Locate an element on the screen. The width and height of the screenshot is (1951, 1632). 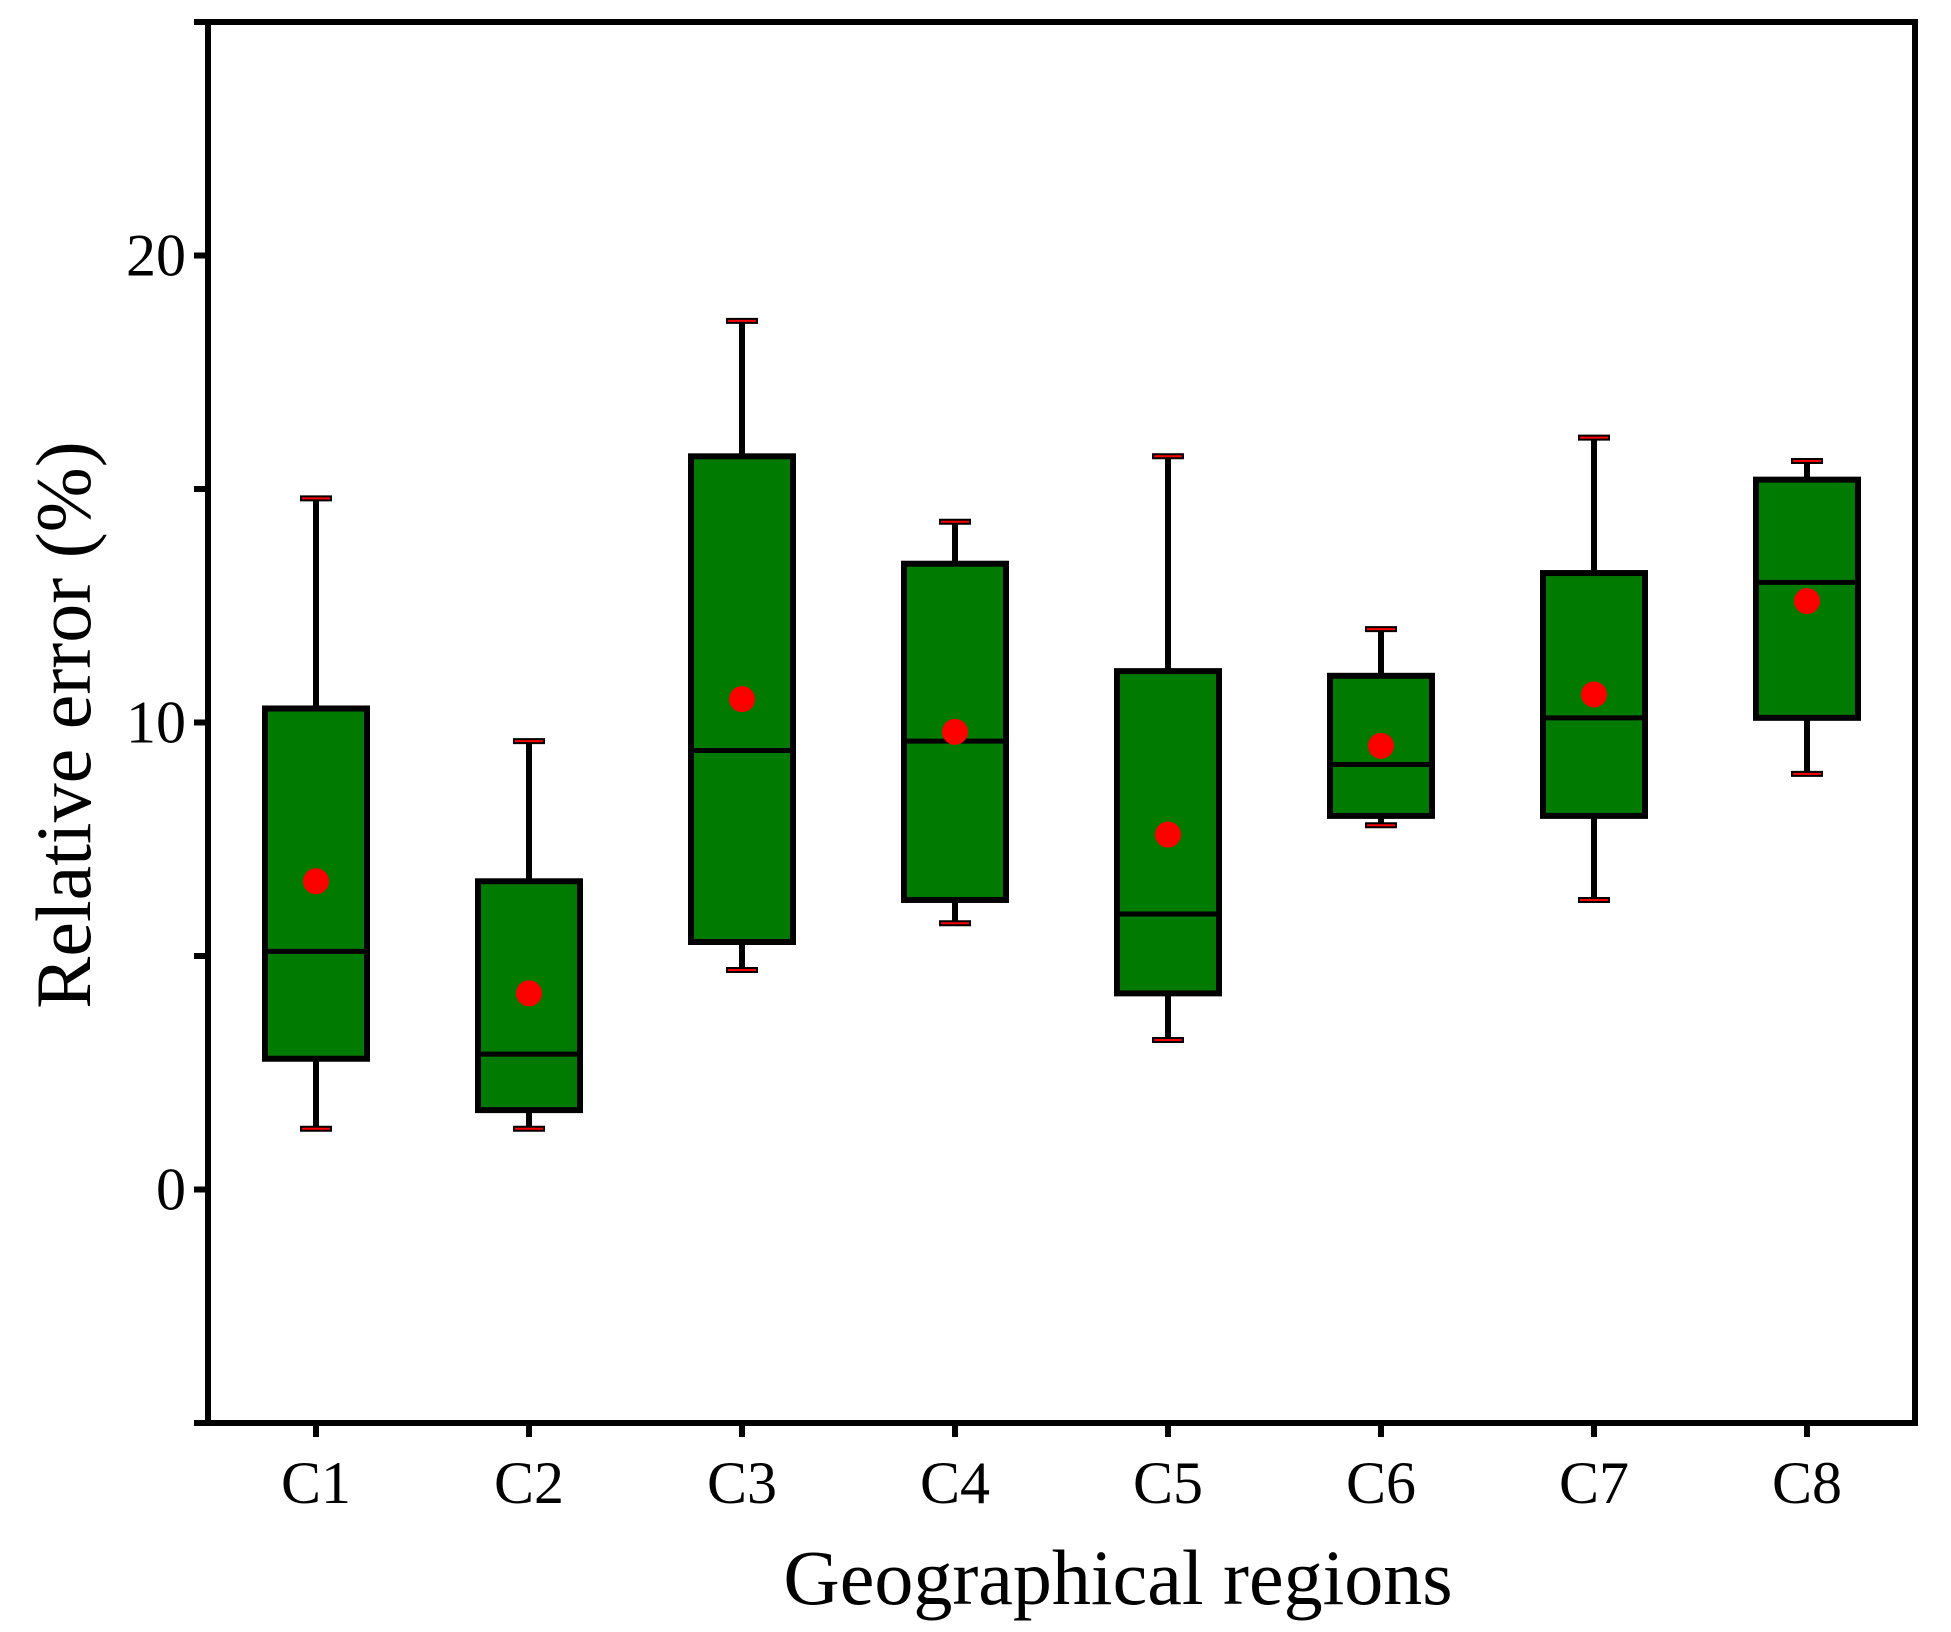
y-tick-label: 20 is located at coordinates (156, 256).